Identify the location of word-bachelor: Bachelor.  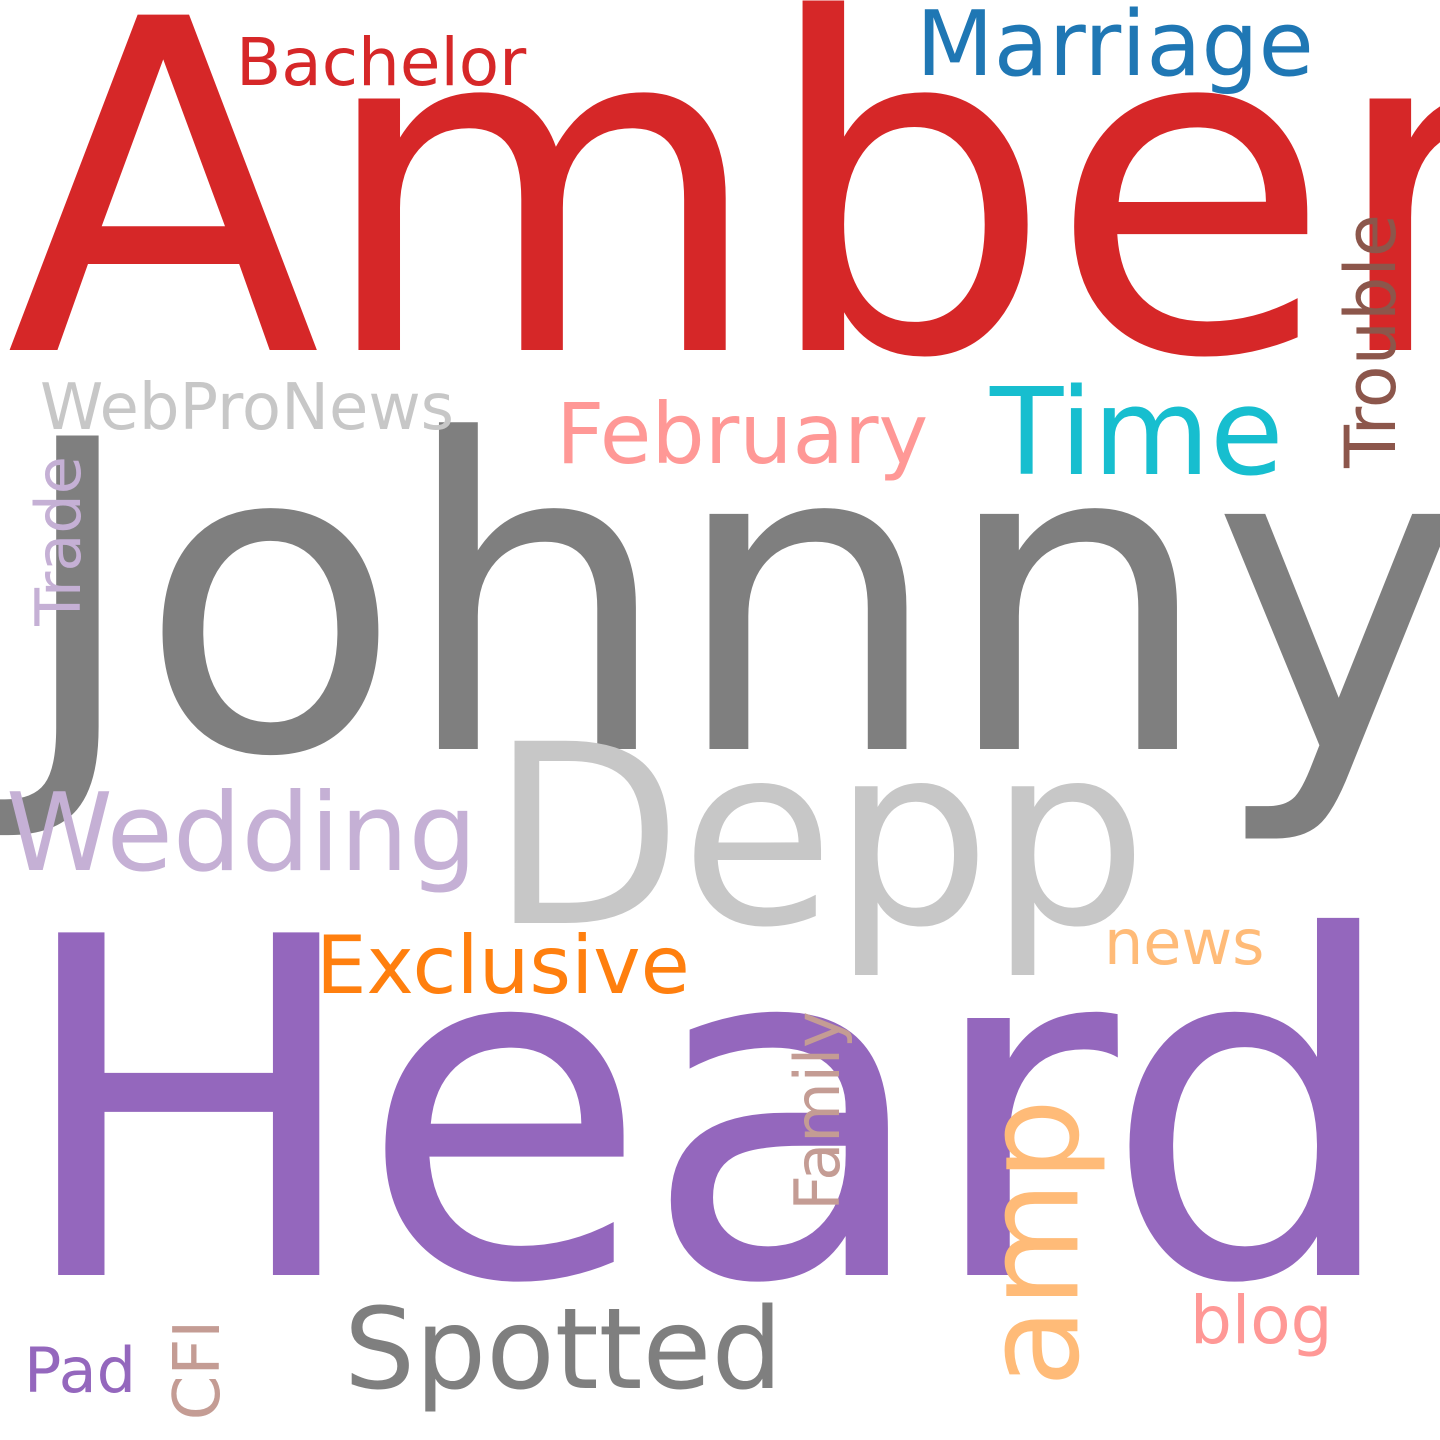
(381, 62).